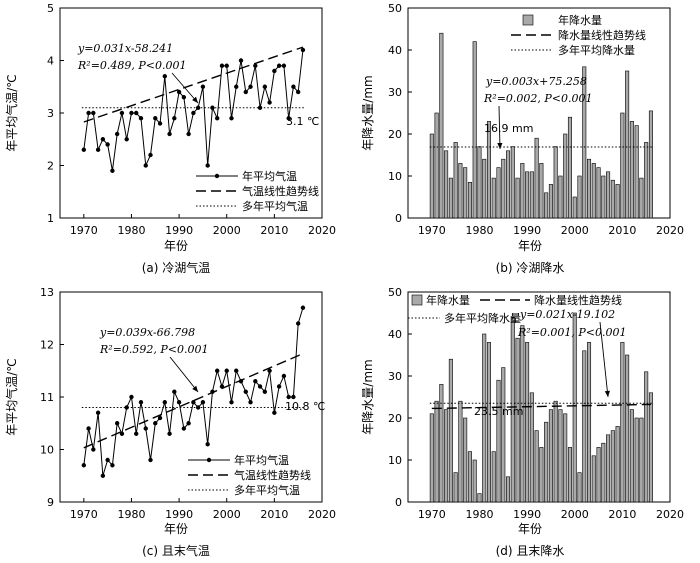 The image size is (700, 563). What do you see at coordinates (528, 20) in the screenshot?
I see `legend-swatch-series` at bounding box center [528, 20].